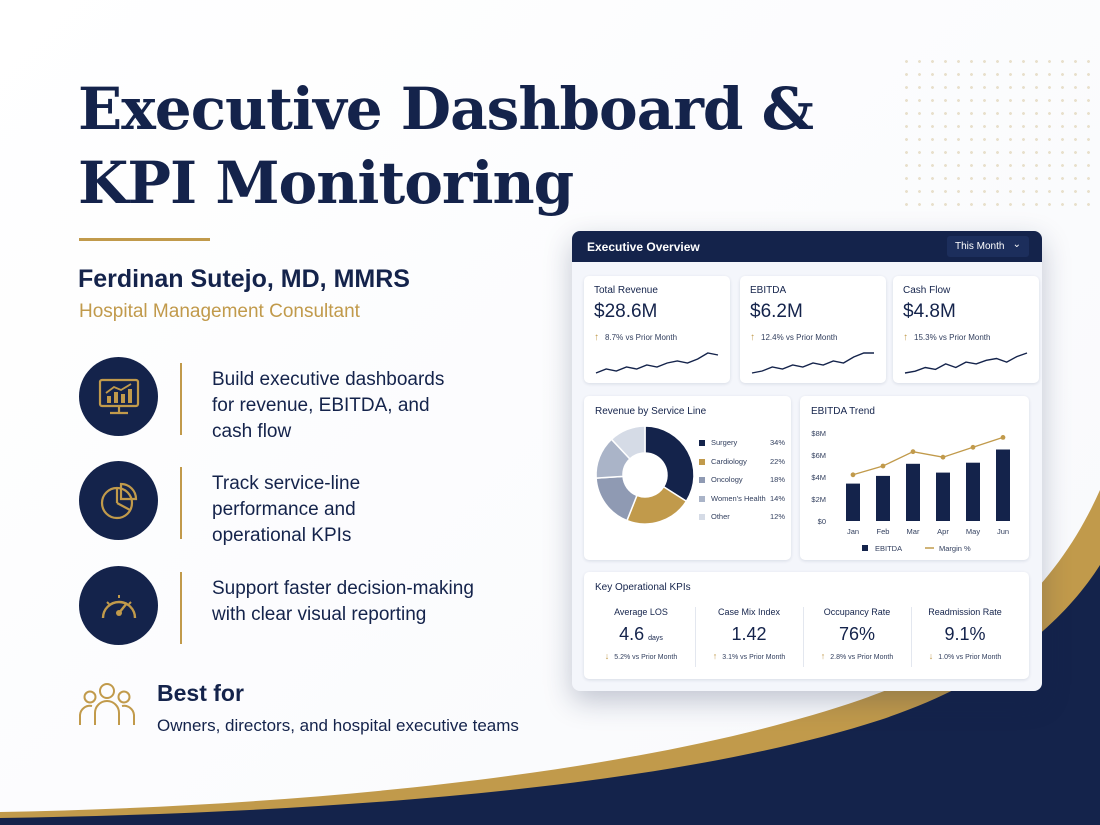 This screenshot has width=1100, height=825. Describe the element at coordinates (749, 656) in the screenshot. I see `ops-kpi-delta: ↑ 3.1% vs Prior Month` at that location.